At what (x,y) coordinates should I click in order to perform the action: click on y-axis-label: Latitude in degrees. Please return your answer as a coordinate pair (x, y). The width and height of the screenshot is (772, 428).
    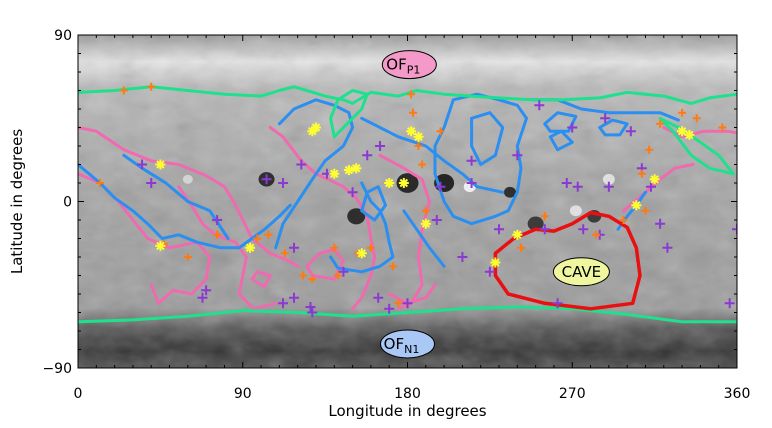
    Looking at the image, I should click on (17, 202).